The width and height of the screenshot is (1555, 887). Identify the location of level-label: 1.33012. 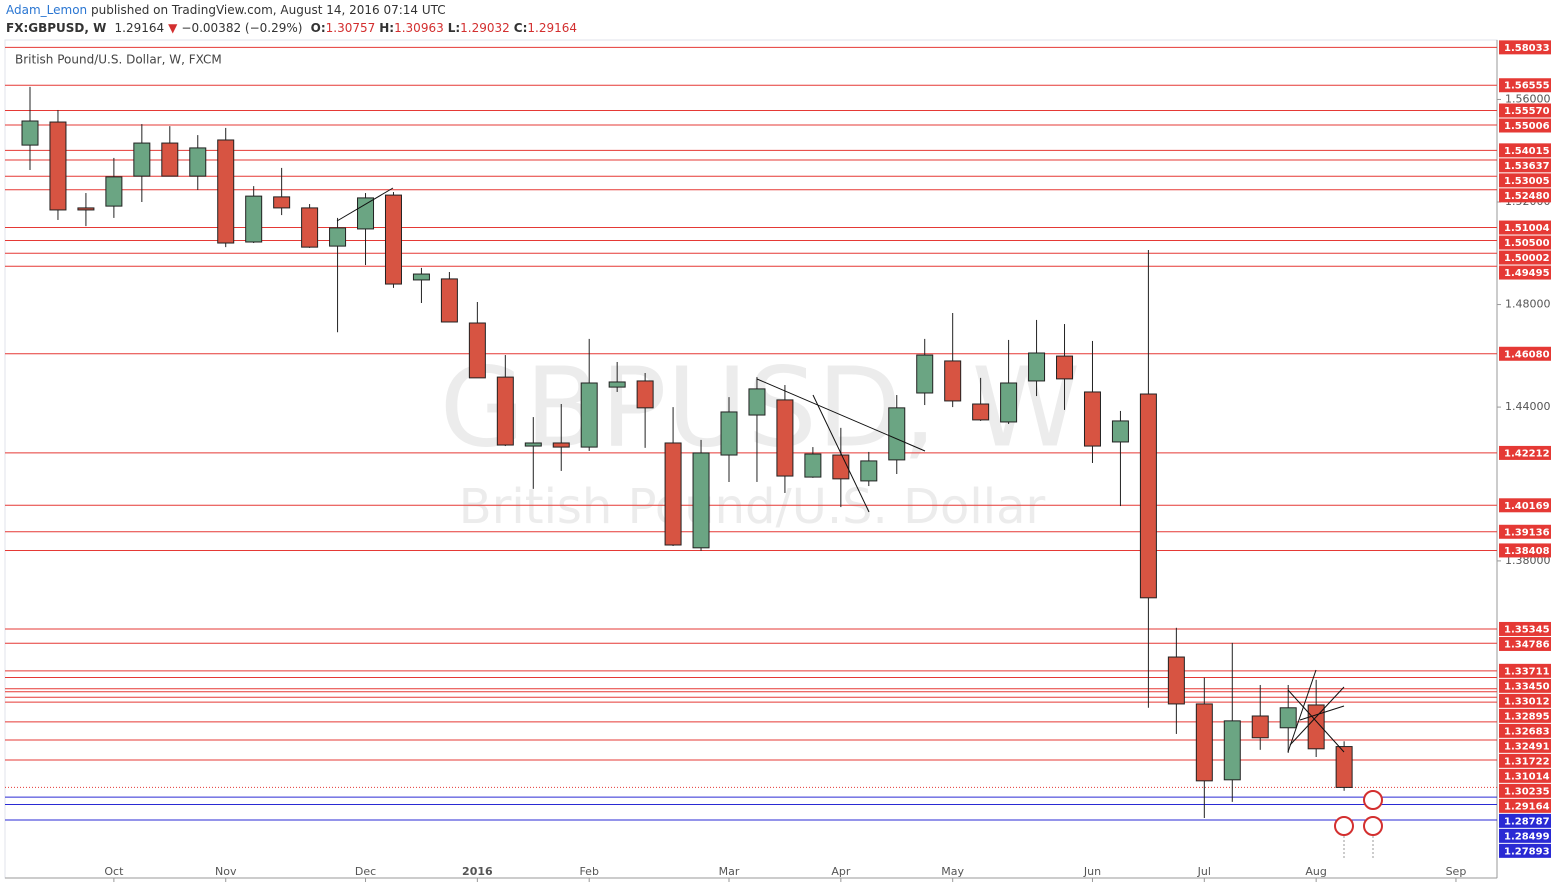
(1527, 701).